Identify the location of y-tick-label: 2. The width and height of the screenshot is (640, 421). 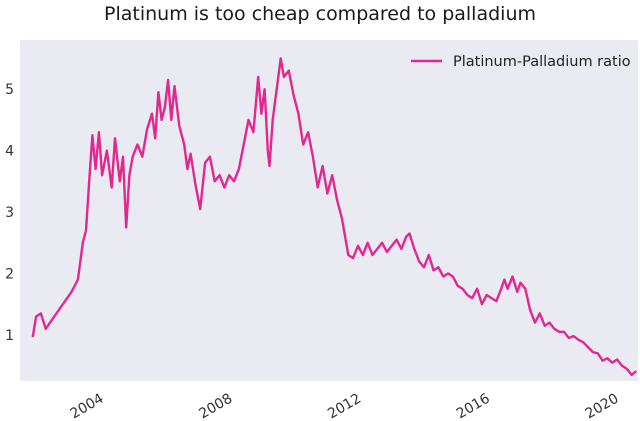
(9, 274).